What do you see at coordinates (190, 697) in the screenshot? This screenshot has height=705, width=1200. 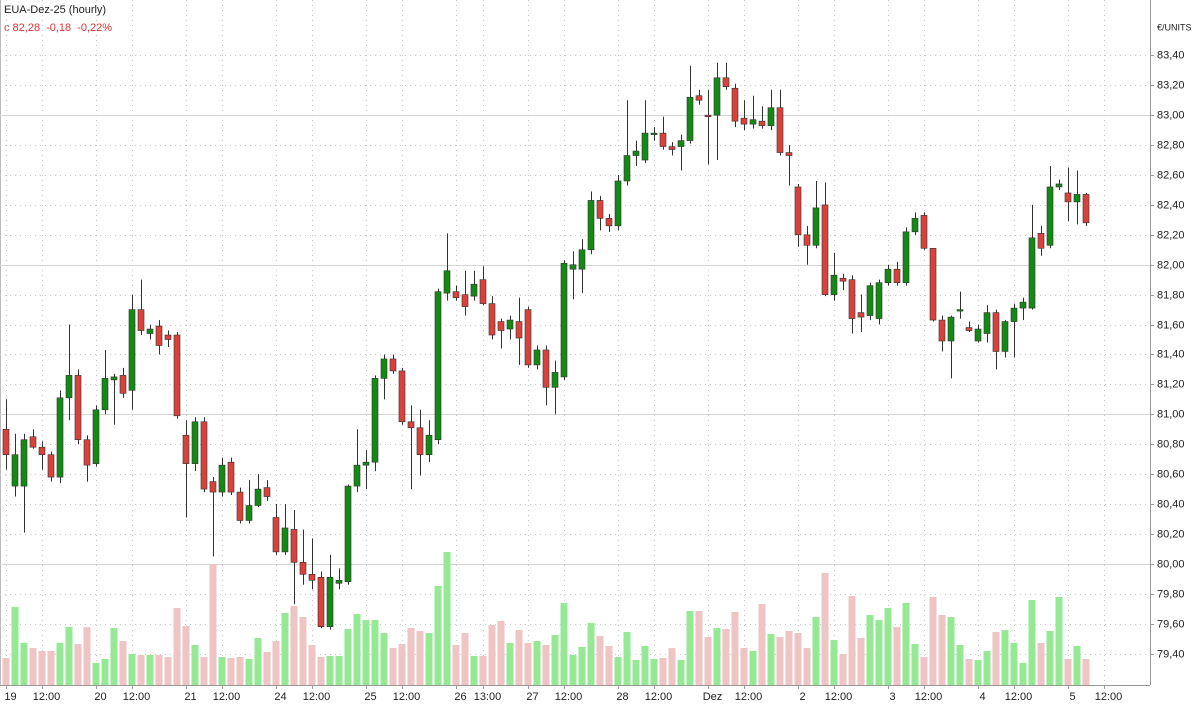 I see `x-tick-label: 21` at bounding box center [190, 697].